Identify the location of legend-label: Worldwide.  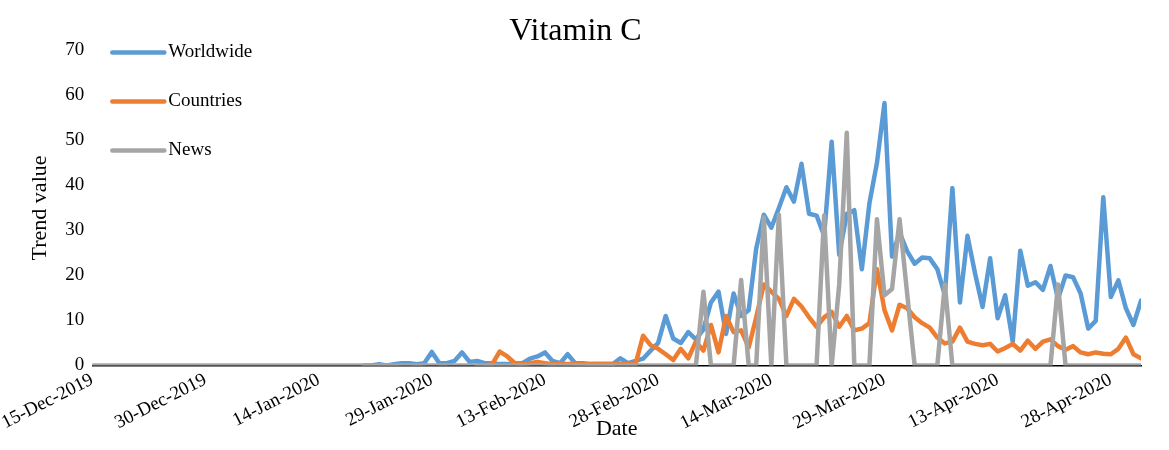
(210, 51).